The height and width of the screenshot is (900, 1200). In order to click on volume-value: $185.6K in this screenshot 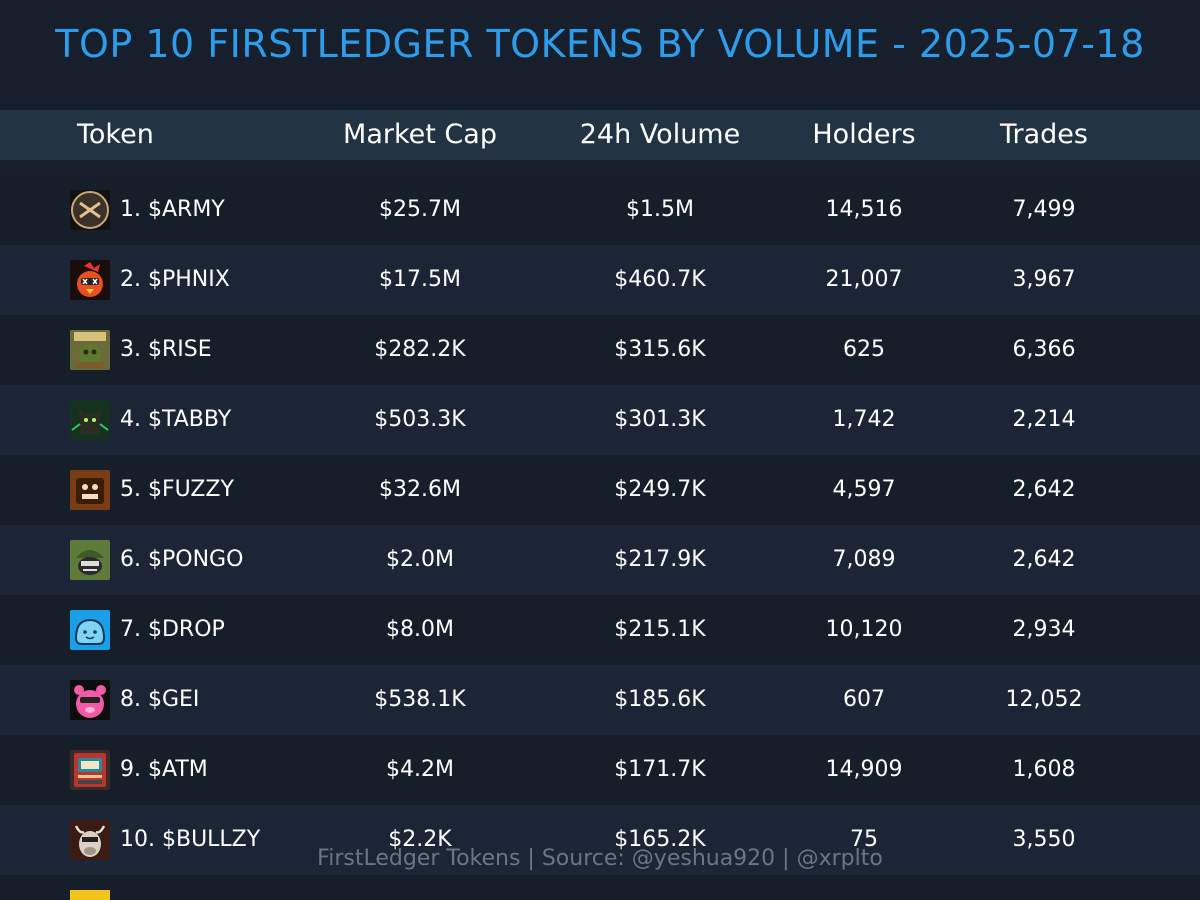, I will do `click(660, 699)`.